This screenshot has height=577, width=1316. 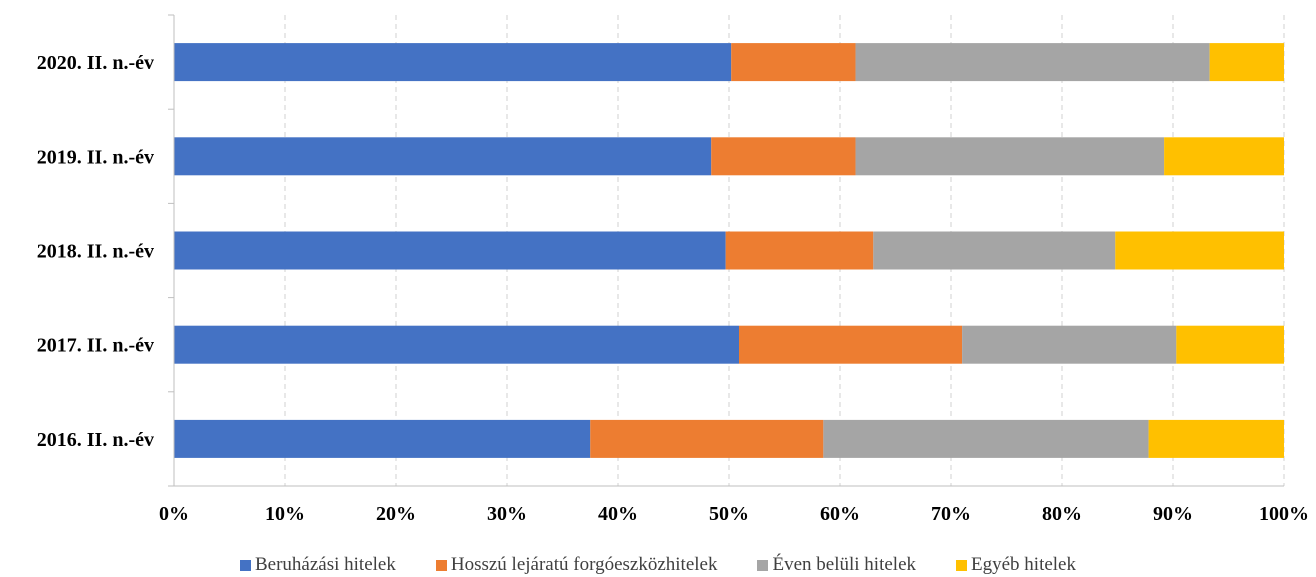 What do you see at coordinates (618, 514) in the screenshot?
I see `x-tick-label: 40%` at bounding box center [618, 514].